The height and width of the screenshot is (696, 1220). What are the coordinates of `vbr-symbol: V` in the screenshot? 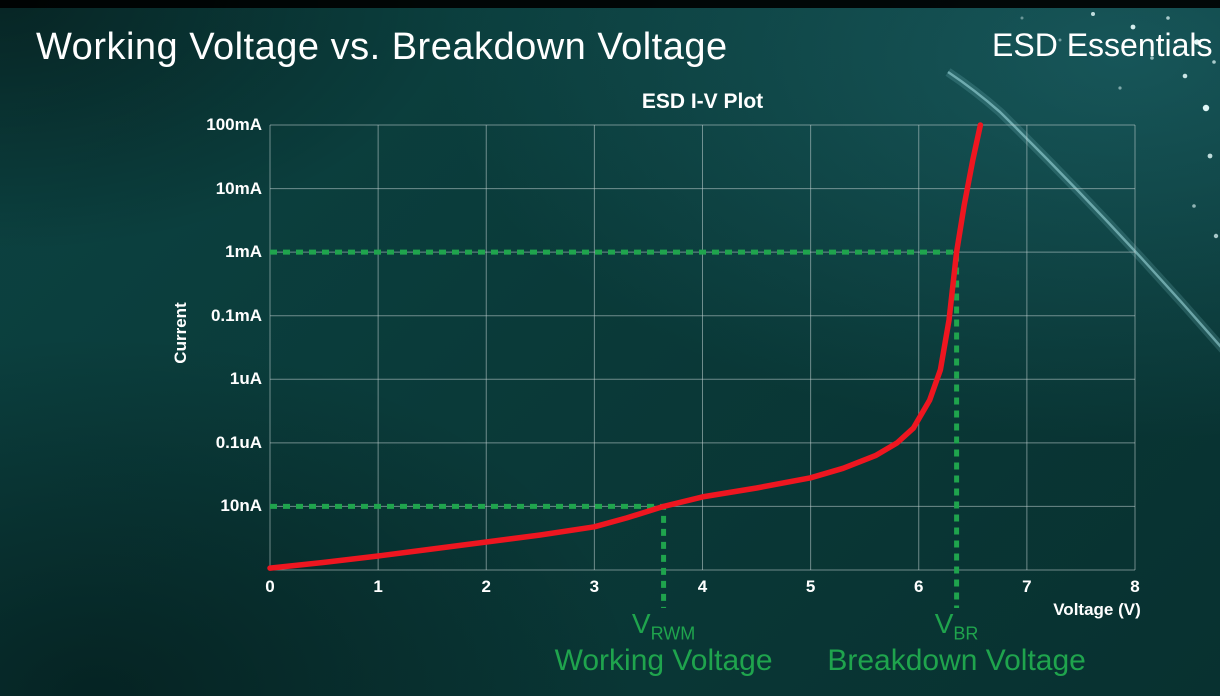 It's located at (944, 623).